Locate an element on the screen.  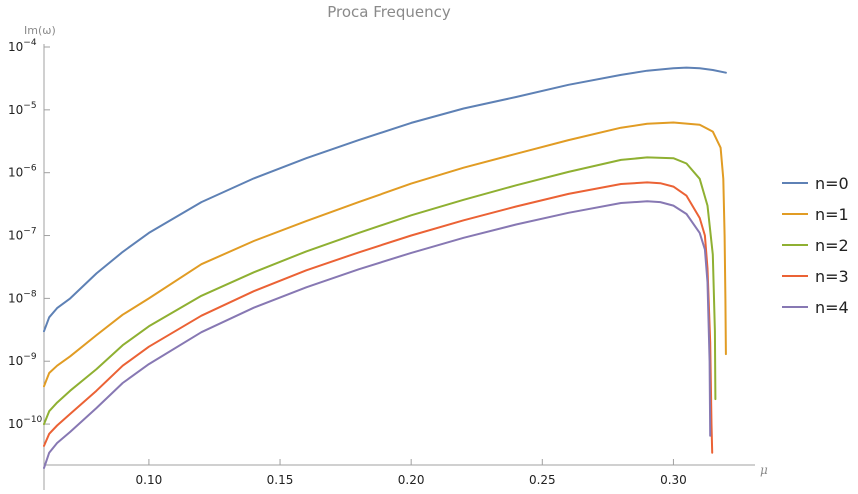
y-tick-exponent: −7 is located at coordinates (29, 232).